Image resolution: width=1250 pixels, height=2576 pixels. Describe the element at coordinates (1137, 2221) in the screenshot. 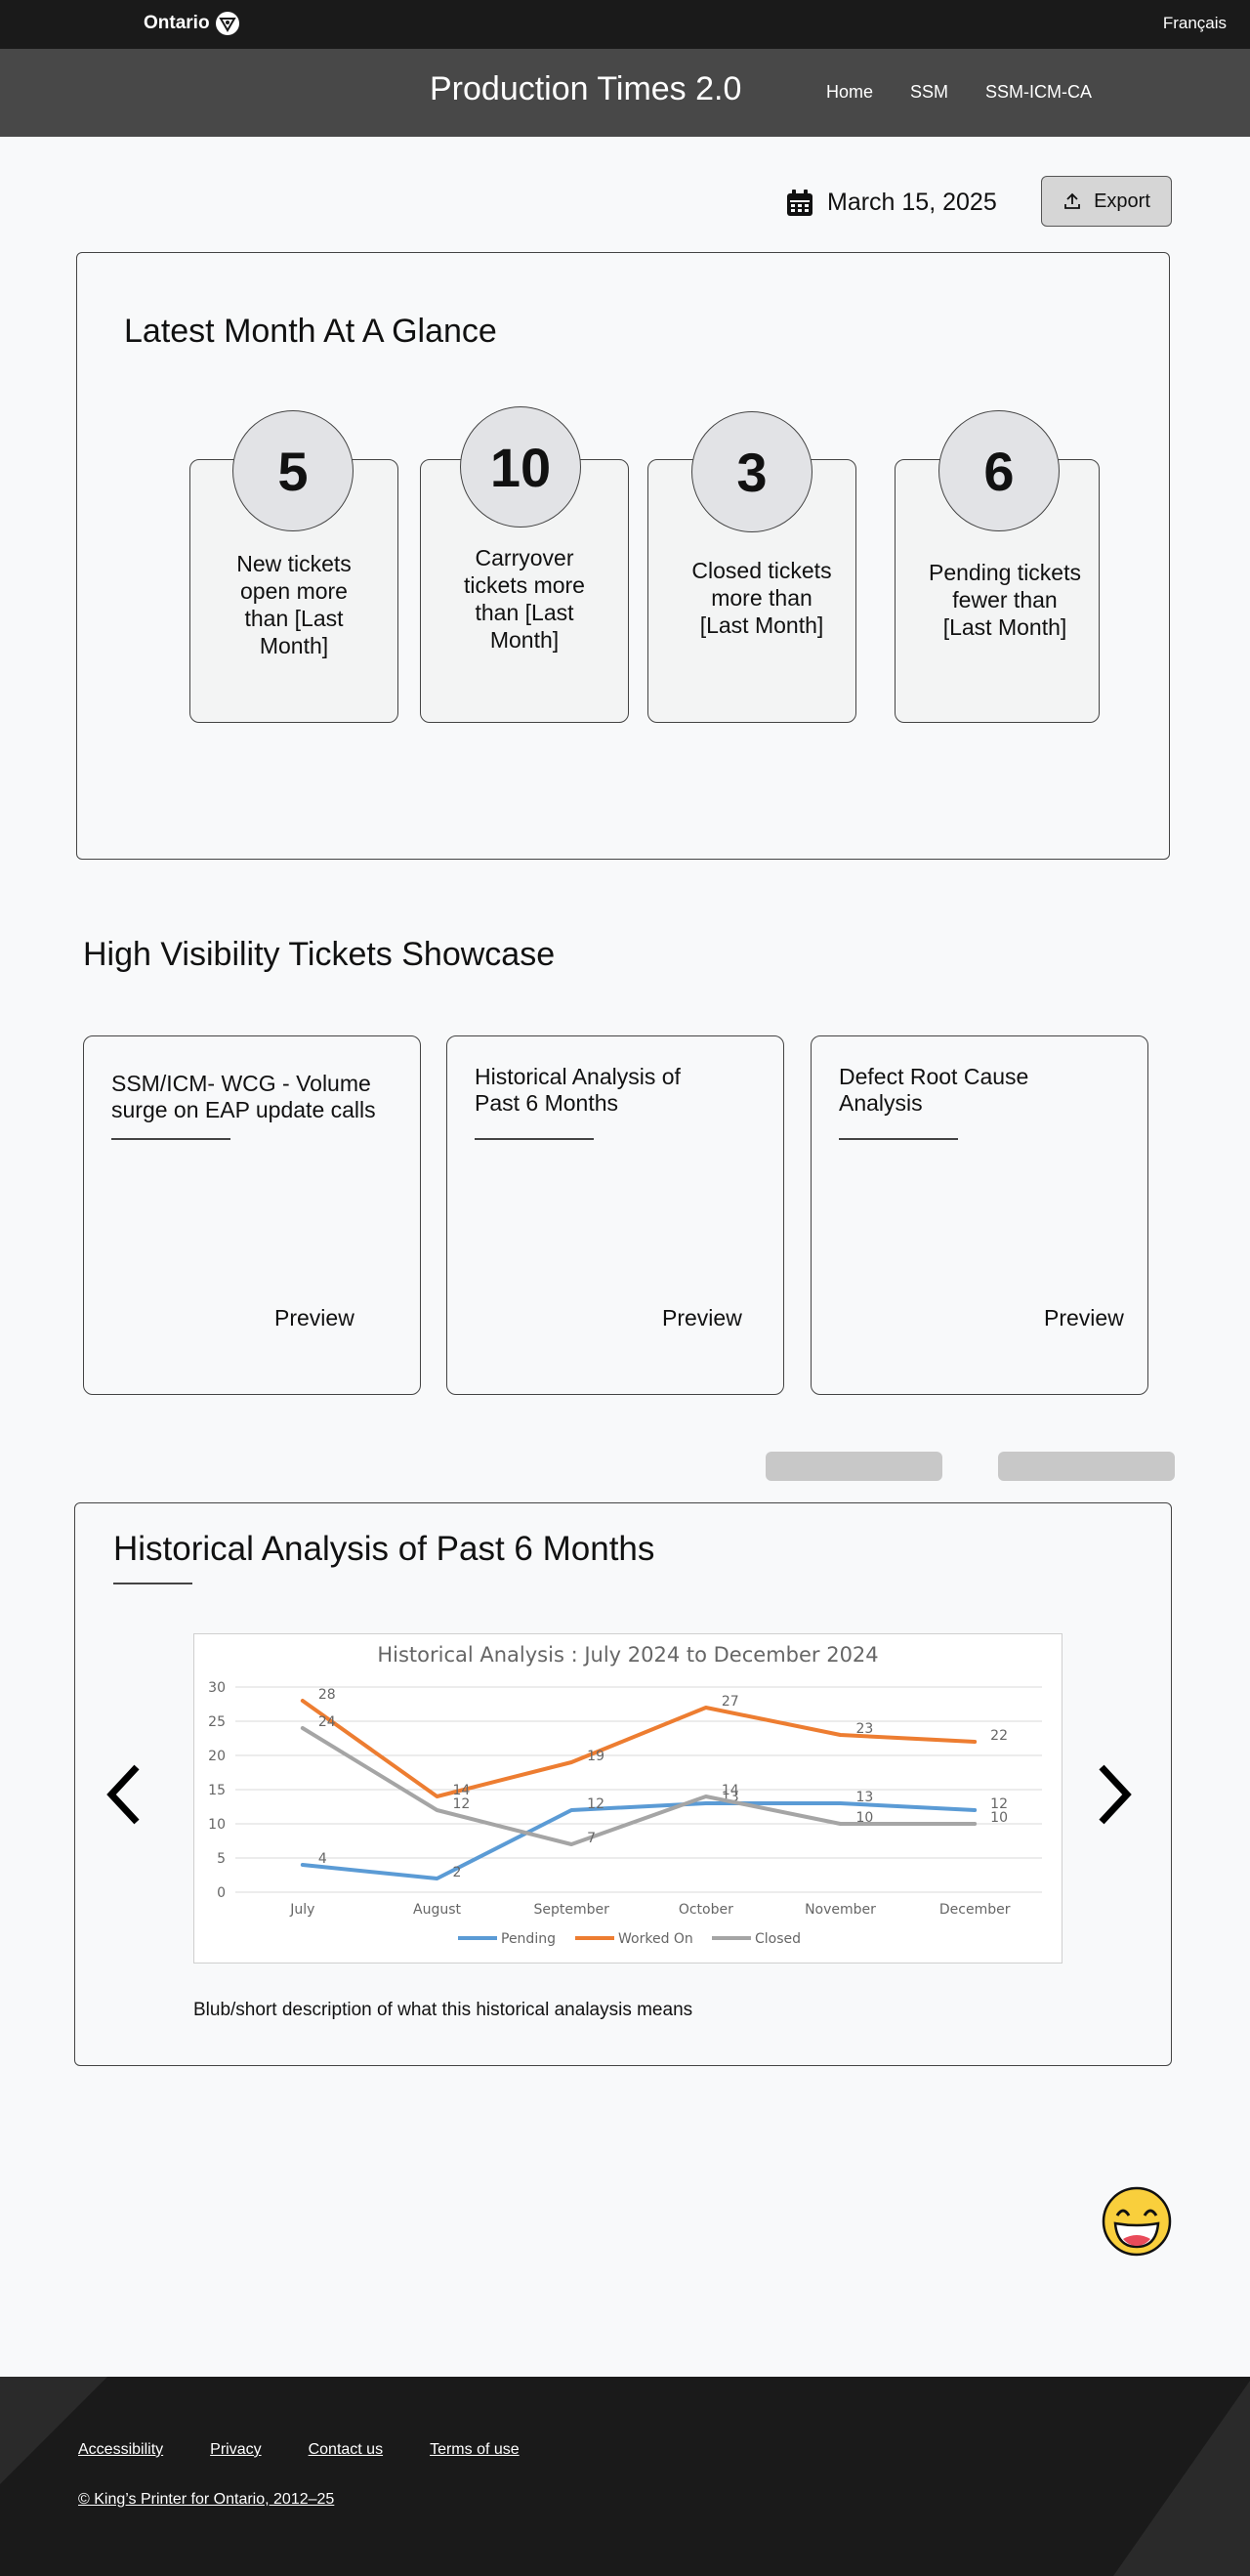

I see `smiley-feedback-icon` at that location.